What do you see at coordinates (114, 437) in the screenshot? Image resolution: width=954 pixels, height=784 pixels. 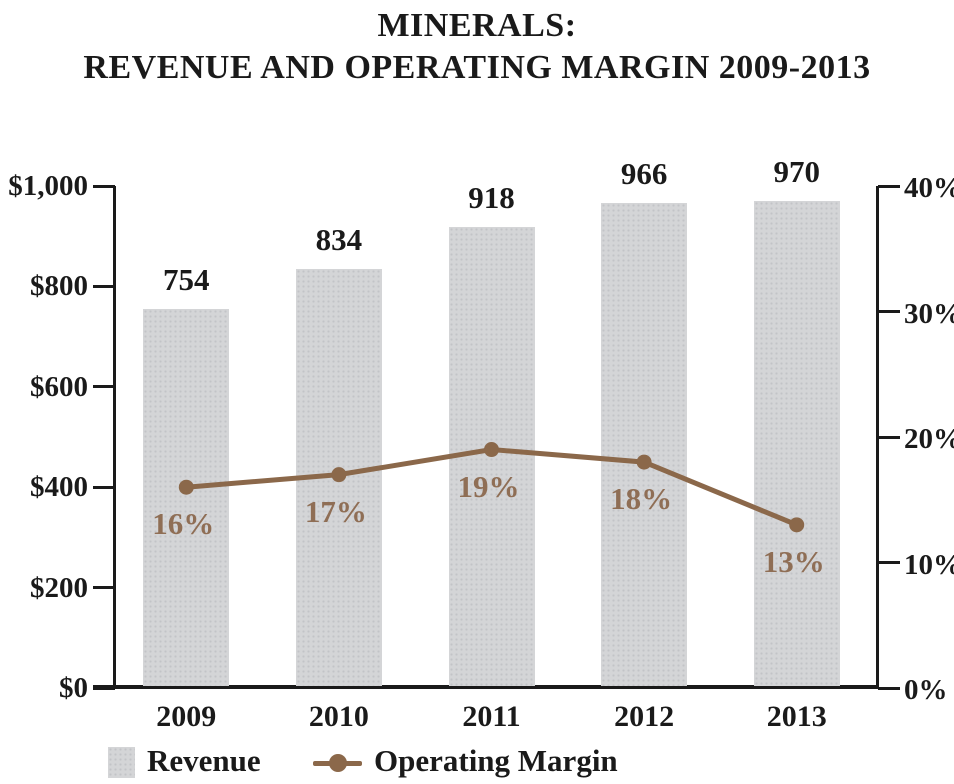 I see `left-axis-line` at bounding box center [114, 437].